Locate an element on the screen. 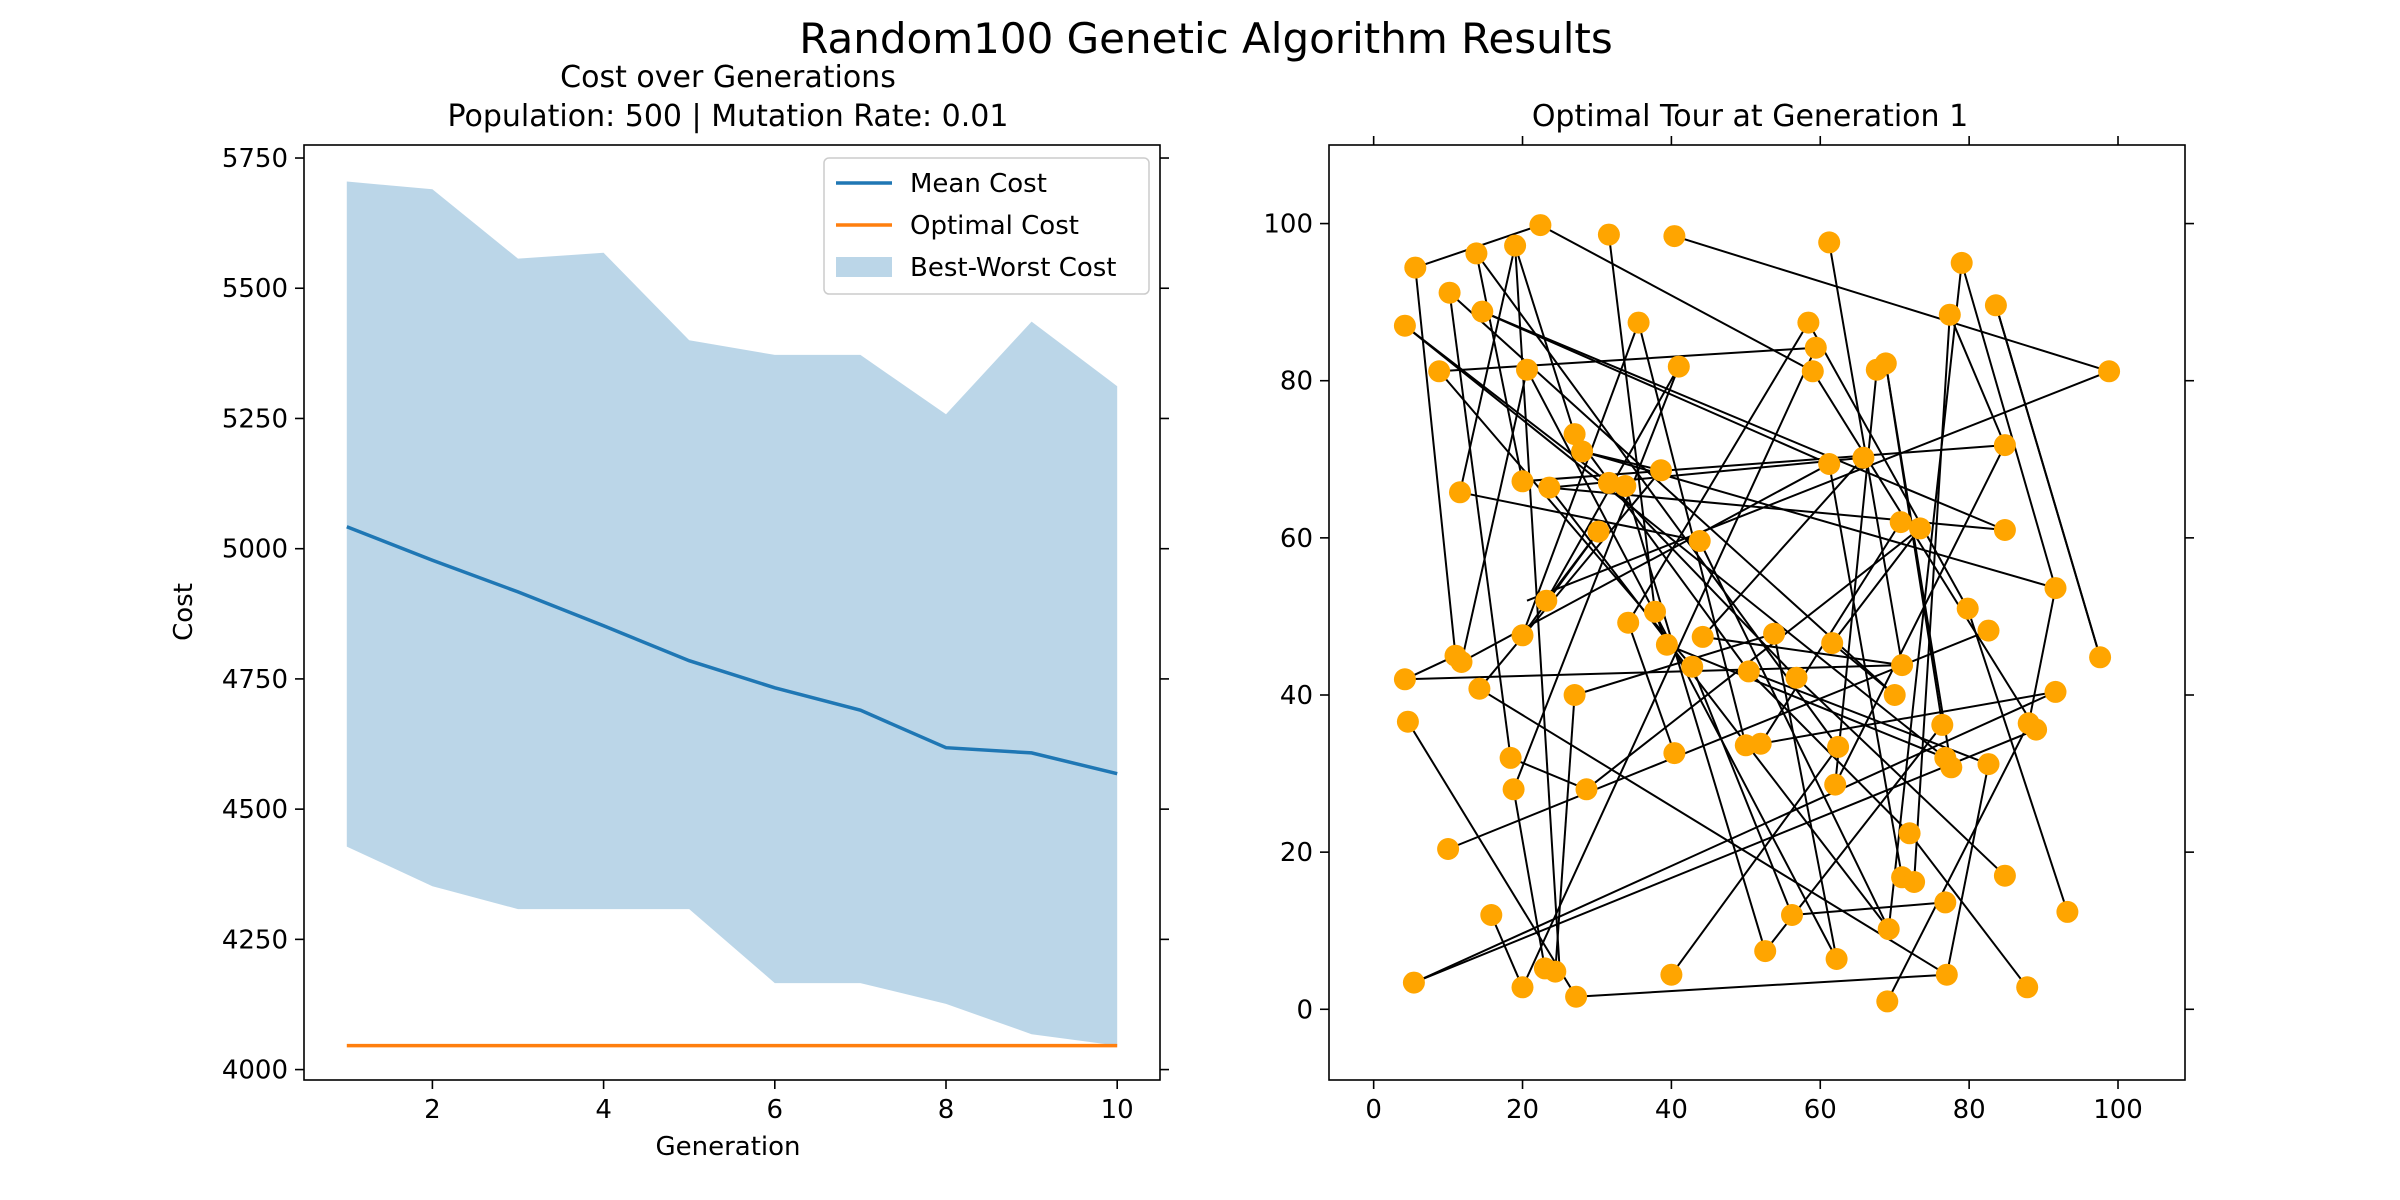 This screenshot has width=2400, height=1200. y-tick-label: 40 is located at coordinates (1296, 696).